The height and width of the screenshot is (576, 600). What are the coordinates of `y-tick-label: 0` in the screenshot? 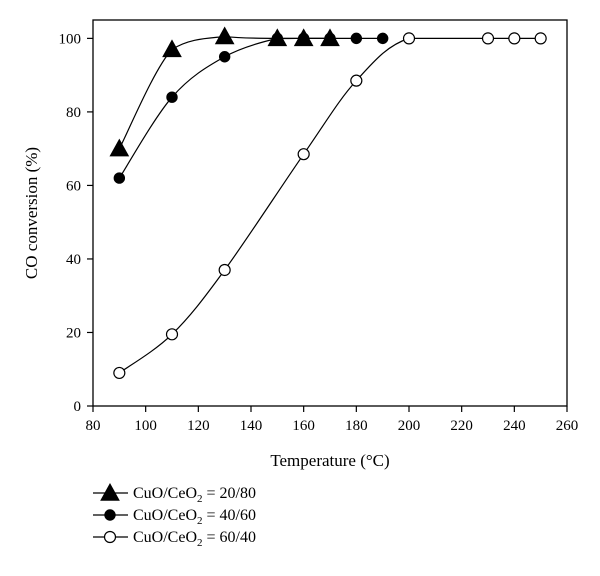 It's located at (78, 407).